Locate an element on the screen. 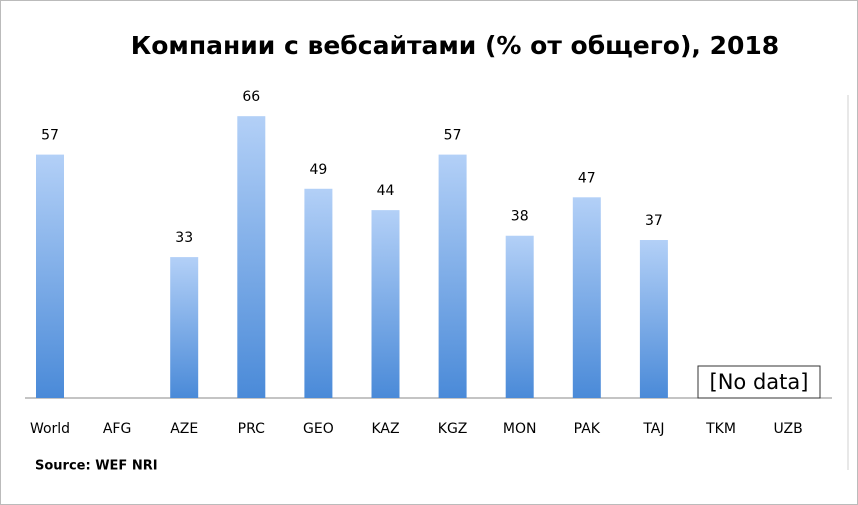 The image size is (858, 505). value-label: 33 is located at coordinates (184, 238).